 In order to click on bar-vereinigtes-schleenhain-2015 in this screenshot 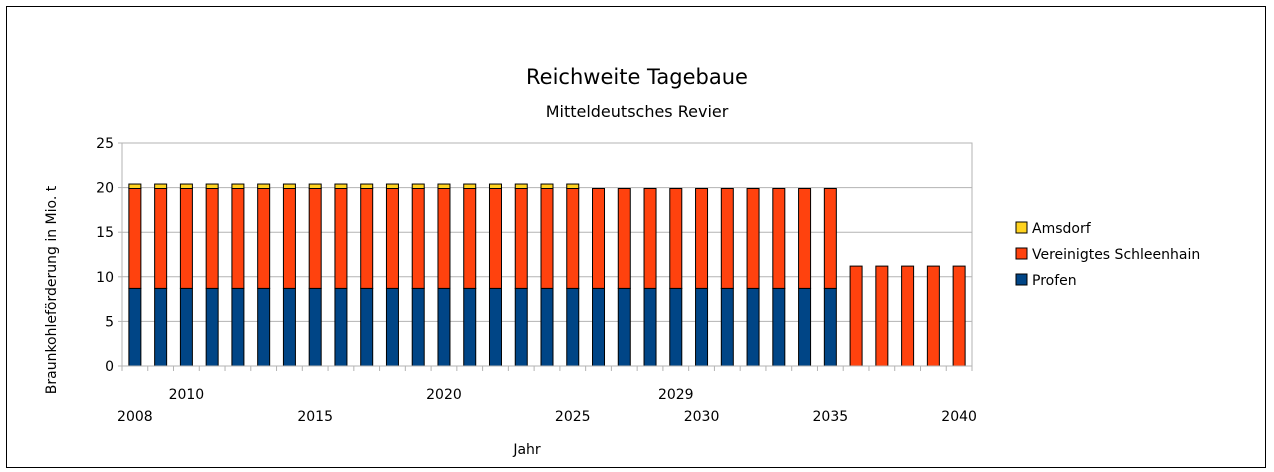, I will do `click(315, 238)`.